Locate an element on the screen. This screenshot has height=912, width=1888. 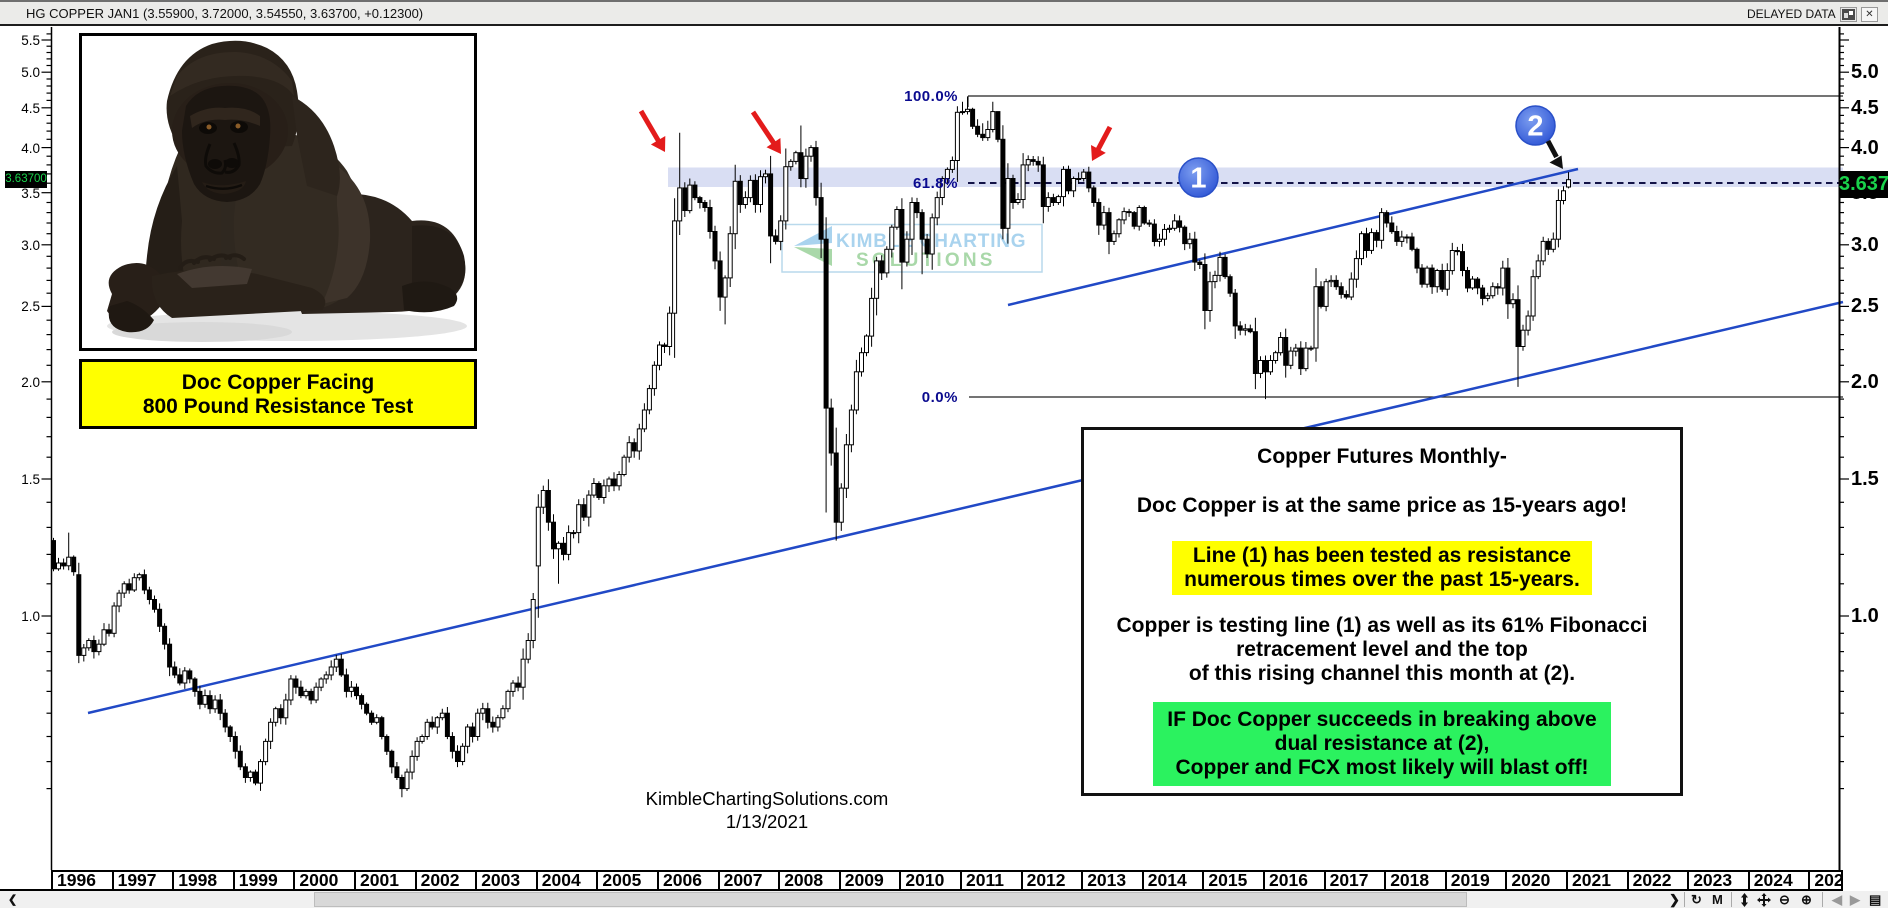
svg-text: SOLUTIONS is located at coordinates (926, 260).